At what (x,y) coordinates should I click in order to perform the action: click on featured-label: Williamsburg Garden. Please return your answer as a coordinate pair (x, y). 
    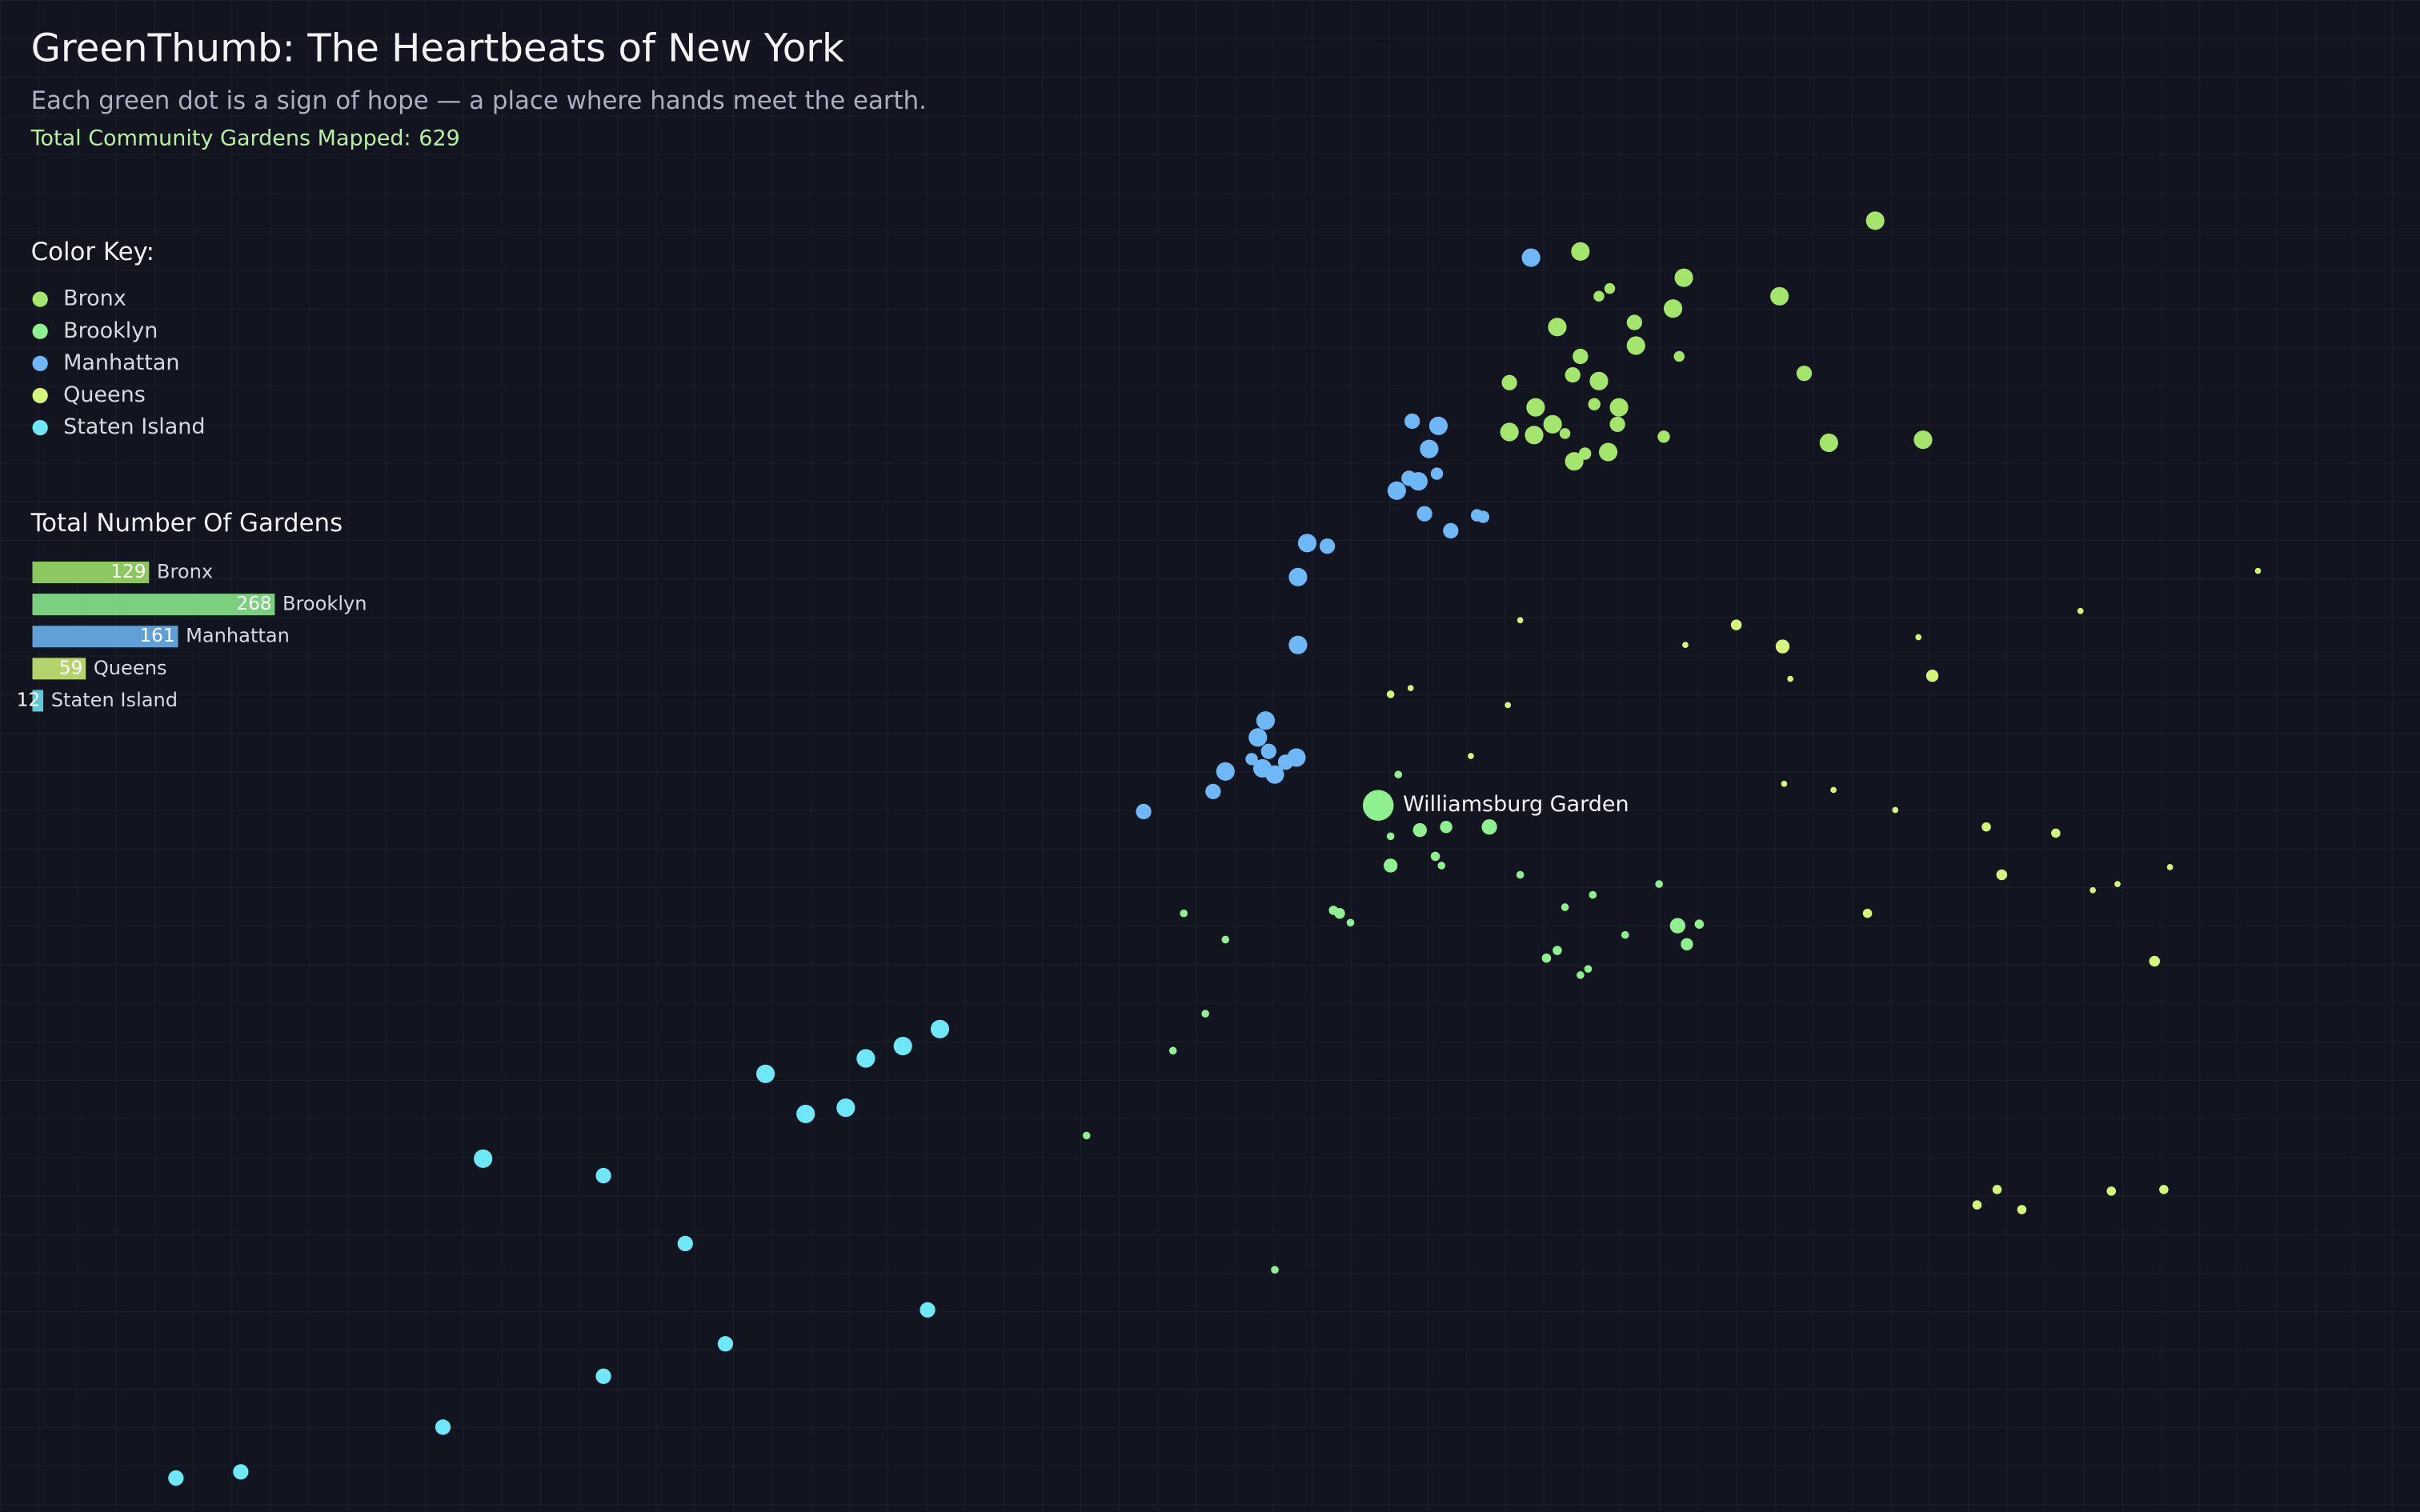
    Looking at the image, I should click on (1516, 804).